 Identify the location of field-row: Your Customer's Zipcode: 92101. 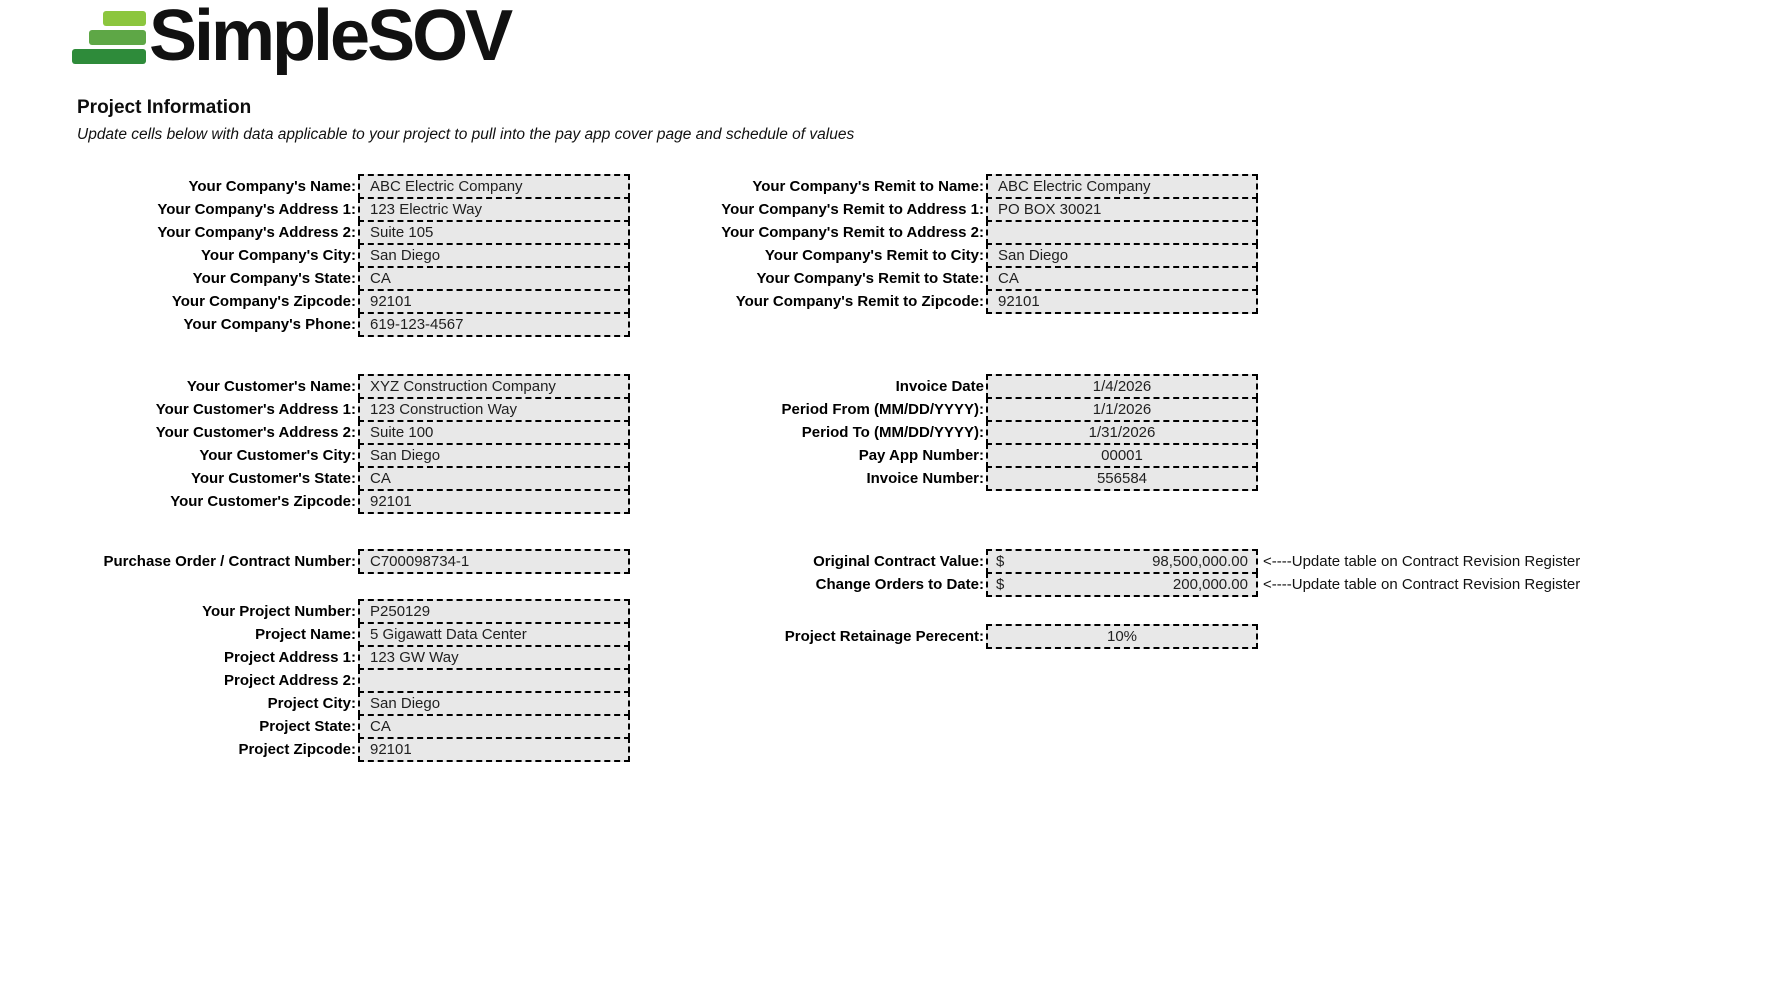
(315, 501).